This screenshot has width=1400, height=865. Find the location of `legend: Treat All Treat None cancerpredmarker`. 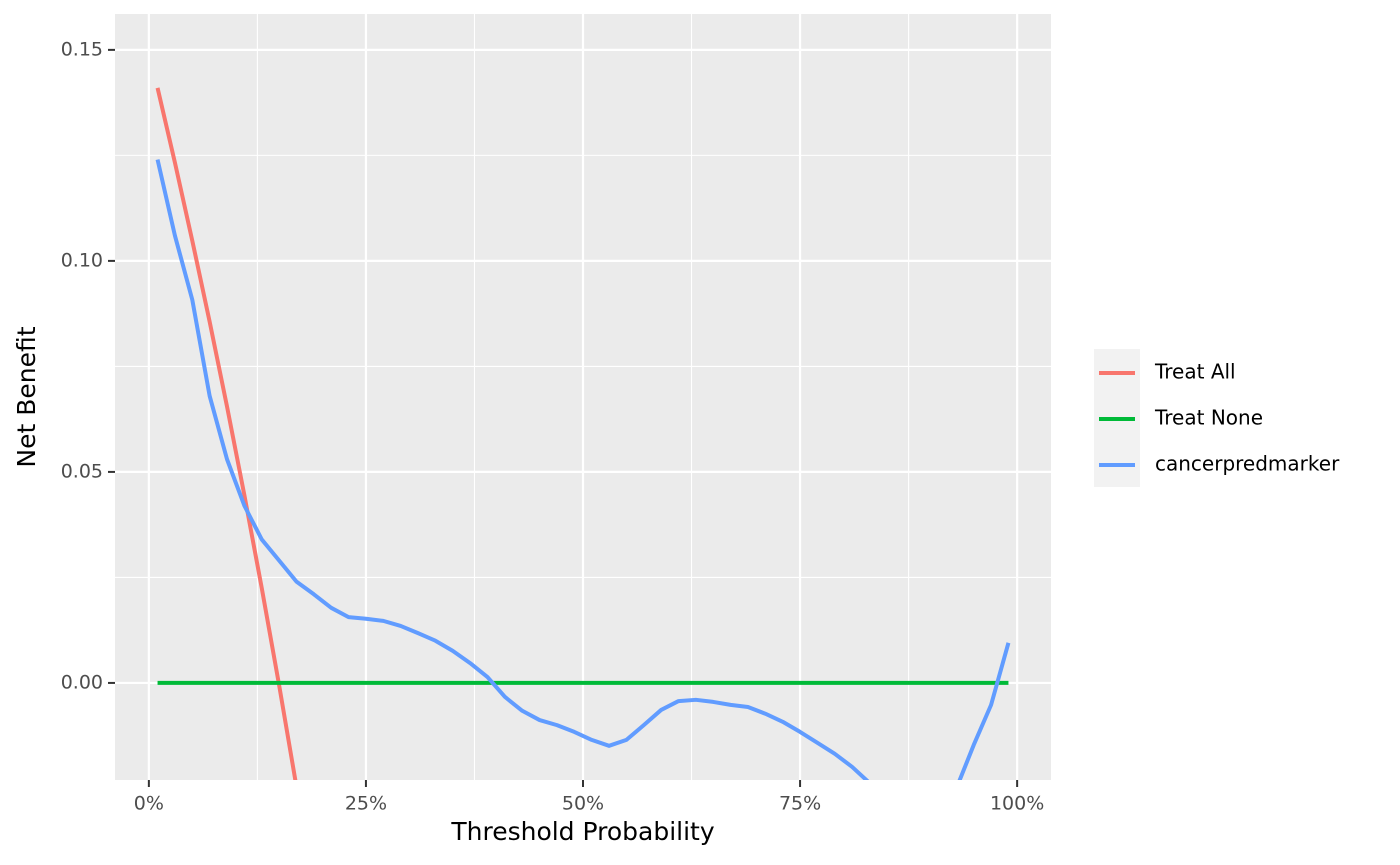

legend: Treat All Treat None cancerpredmarker is located at coordinates (1217, 418).